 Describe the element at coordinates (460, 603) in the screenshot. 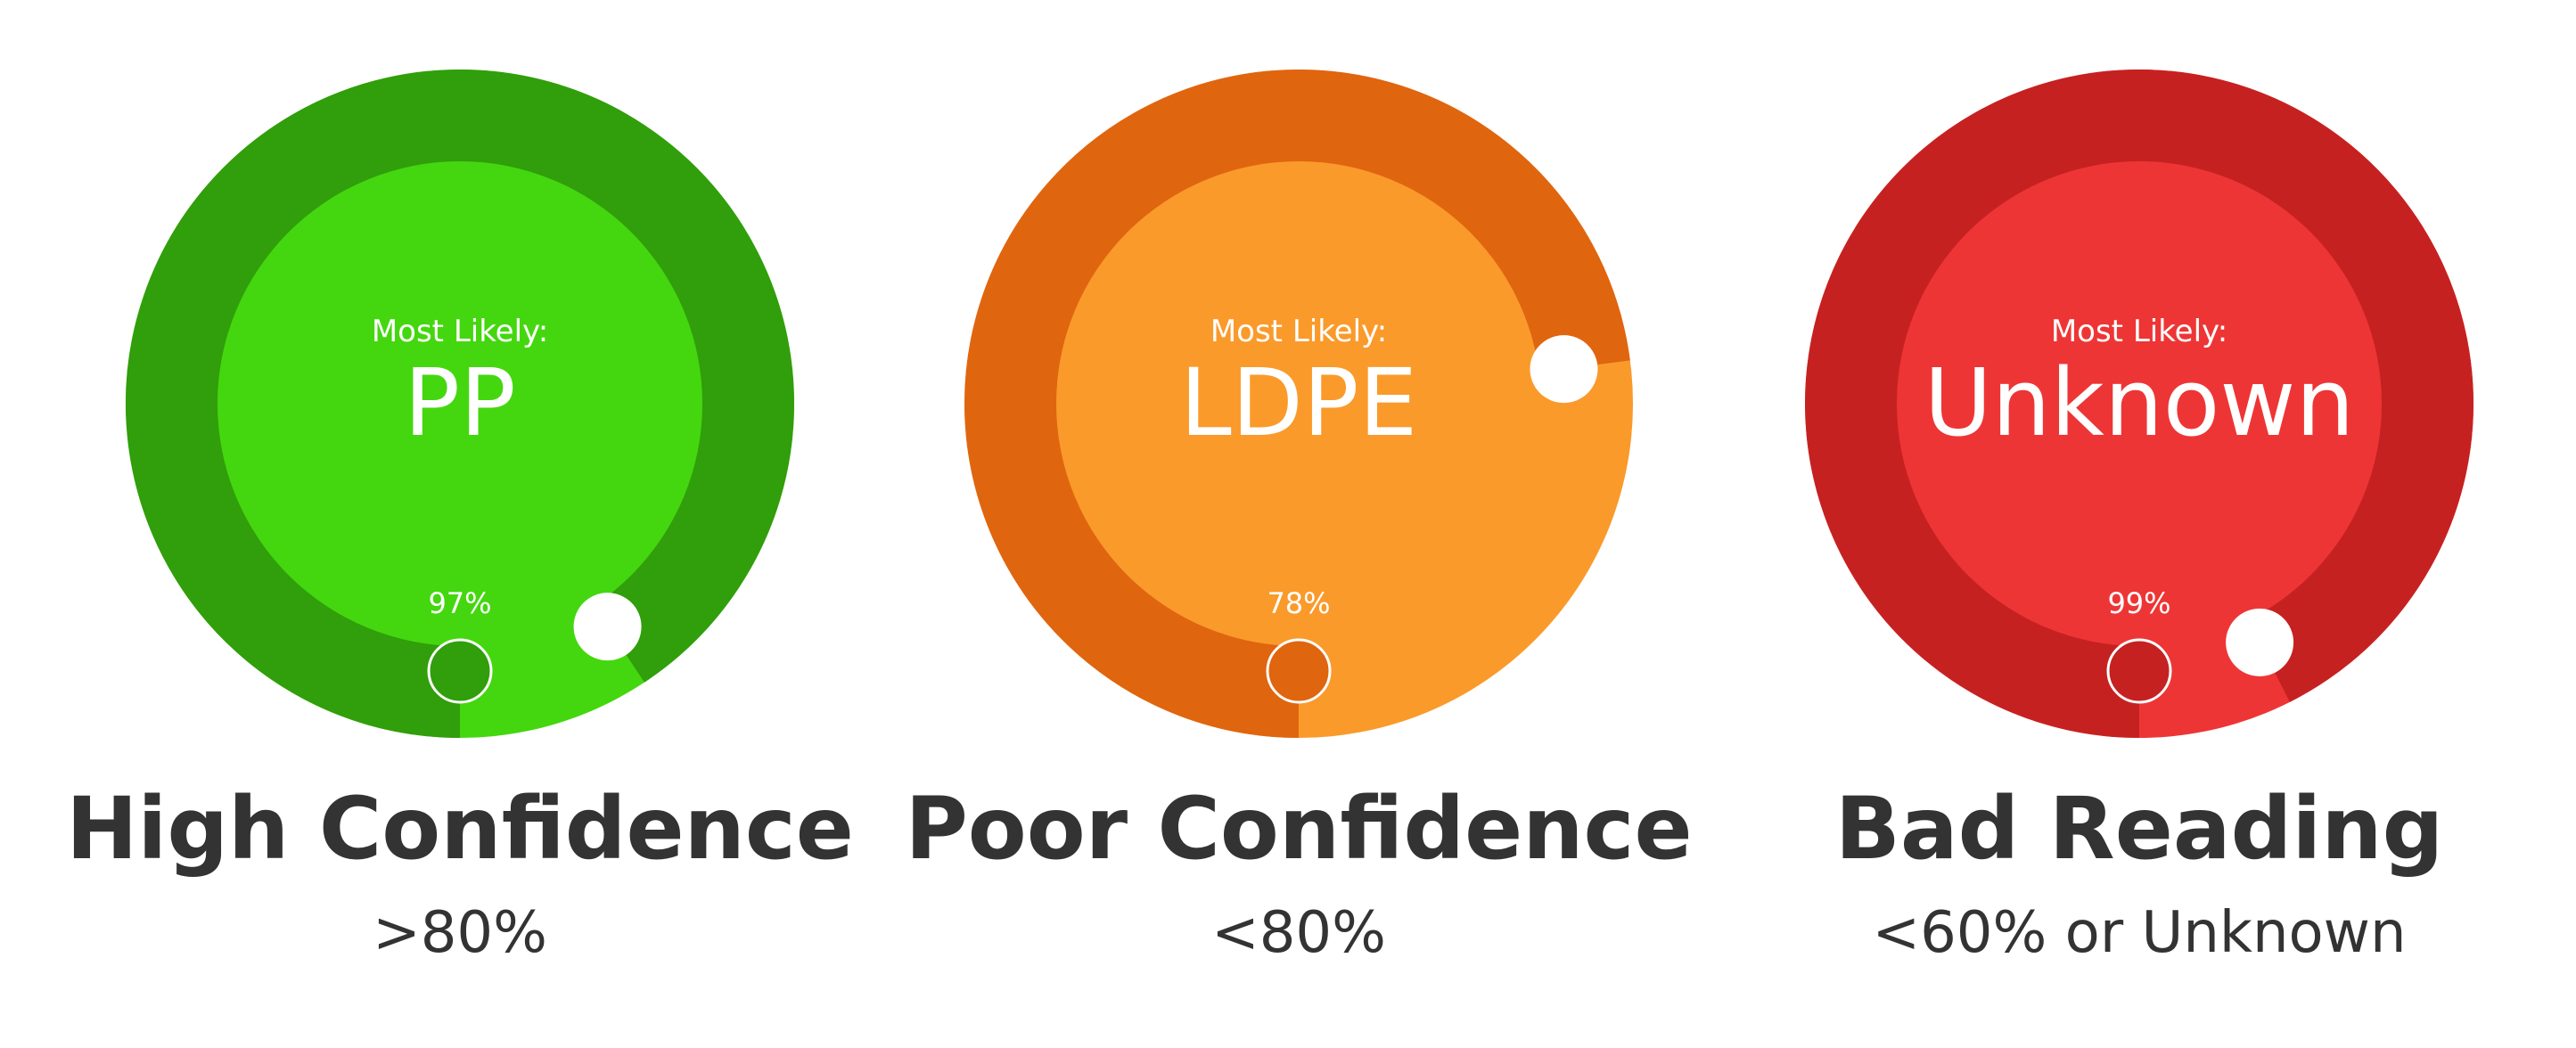

I see `confidence-percent: 97%` at that location.